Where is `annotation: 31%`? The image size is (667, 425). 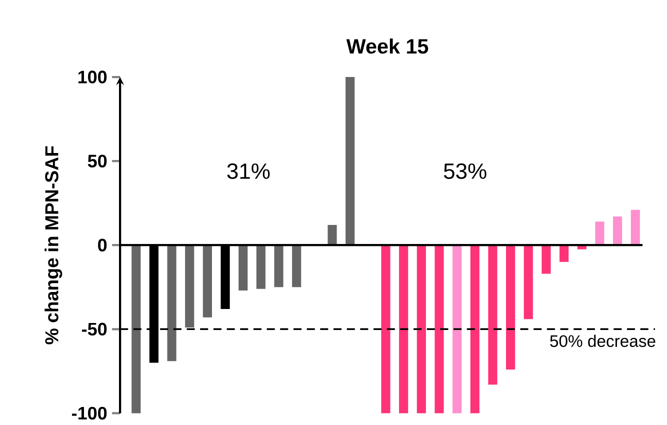 annotation: 31% is located at coordinates (248, 171).